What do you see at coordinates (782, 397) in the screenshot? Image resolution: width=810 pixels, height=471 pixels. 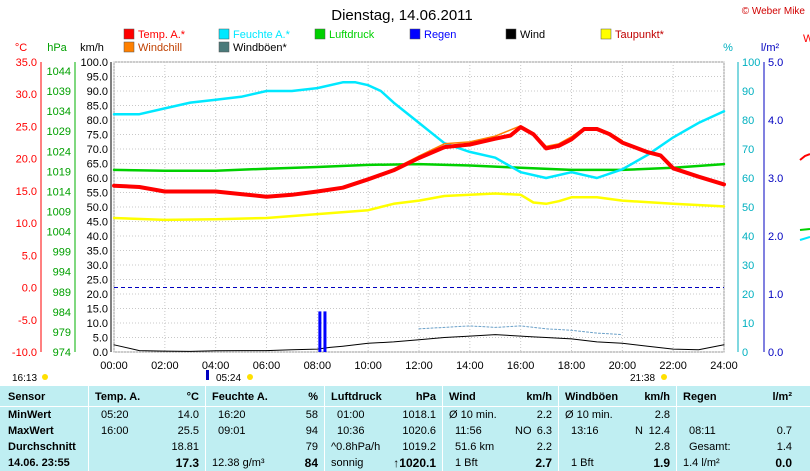 I see `rain-unit: l/m²` at bounding box center [782, 397].